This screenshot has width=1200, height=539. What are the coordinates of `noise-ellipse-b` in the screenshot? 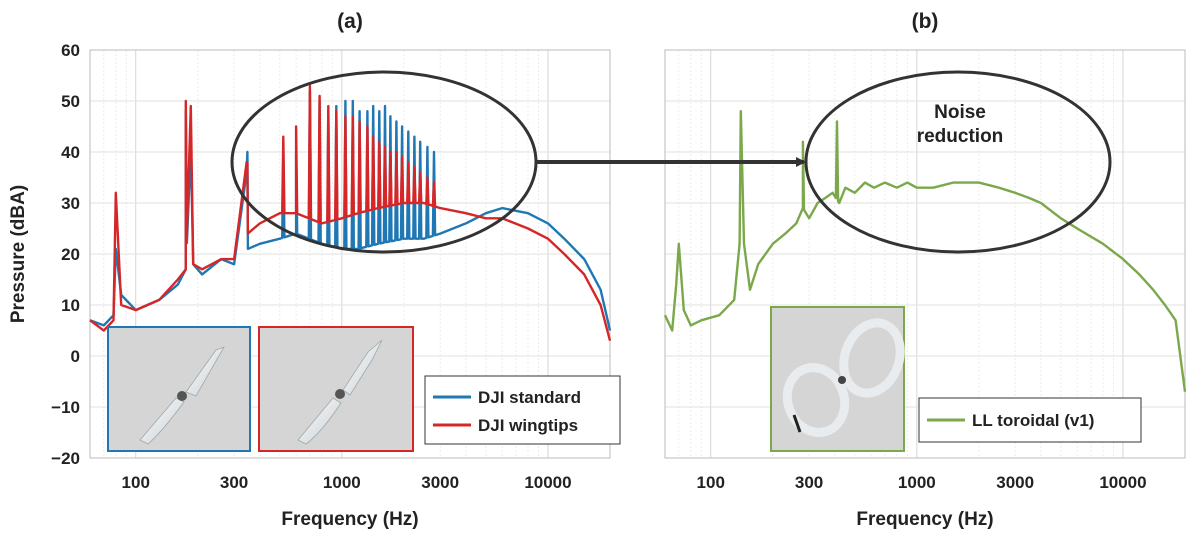 It's located at (958, 162).